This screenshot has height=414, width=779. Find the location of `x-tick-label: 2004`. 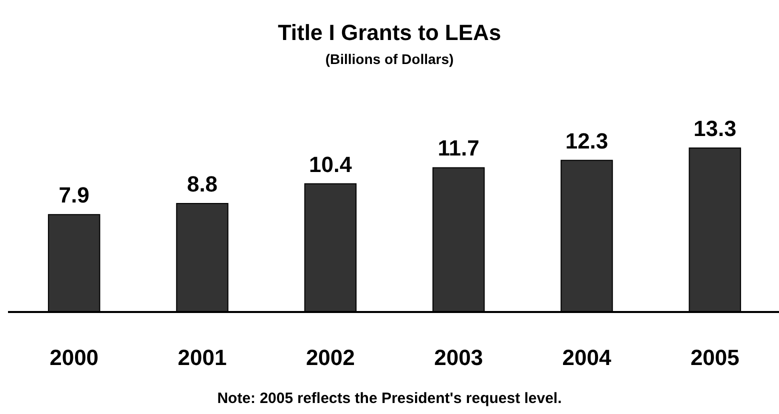

x-tick-label: 2004 is located at coordinates (587, 357).